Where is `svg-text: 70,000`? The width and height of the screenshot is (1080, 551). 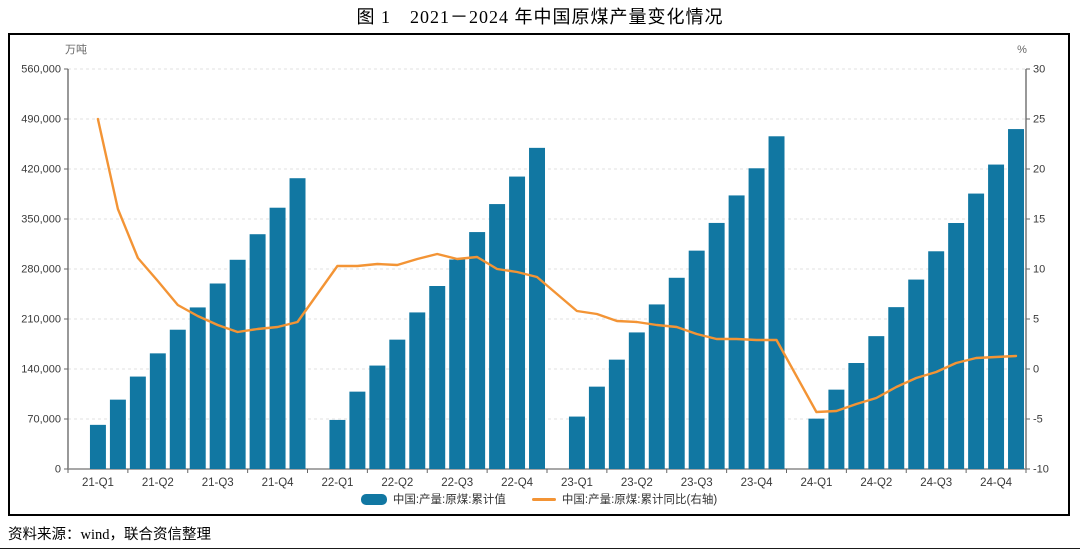 svg-text: 70,000 is located at coordinates (44, 420).